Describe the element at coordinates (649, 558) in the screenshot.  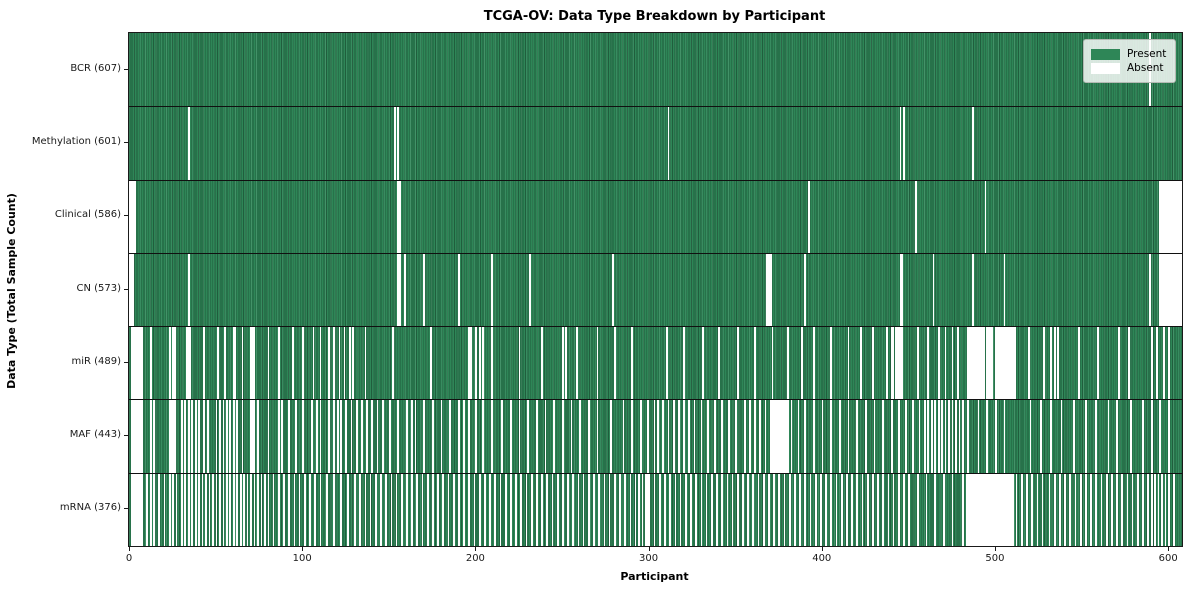
I see `x-tick-label: 300` at that location.